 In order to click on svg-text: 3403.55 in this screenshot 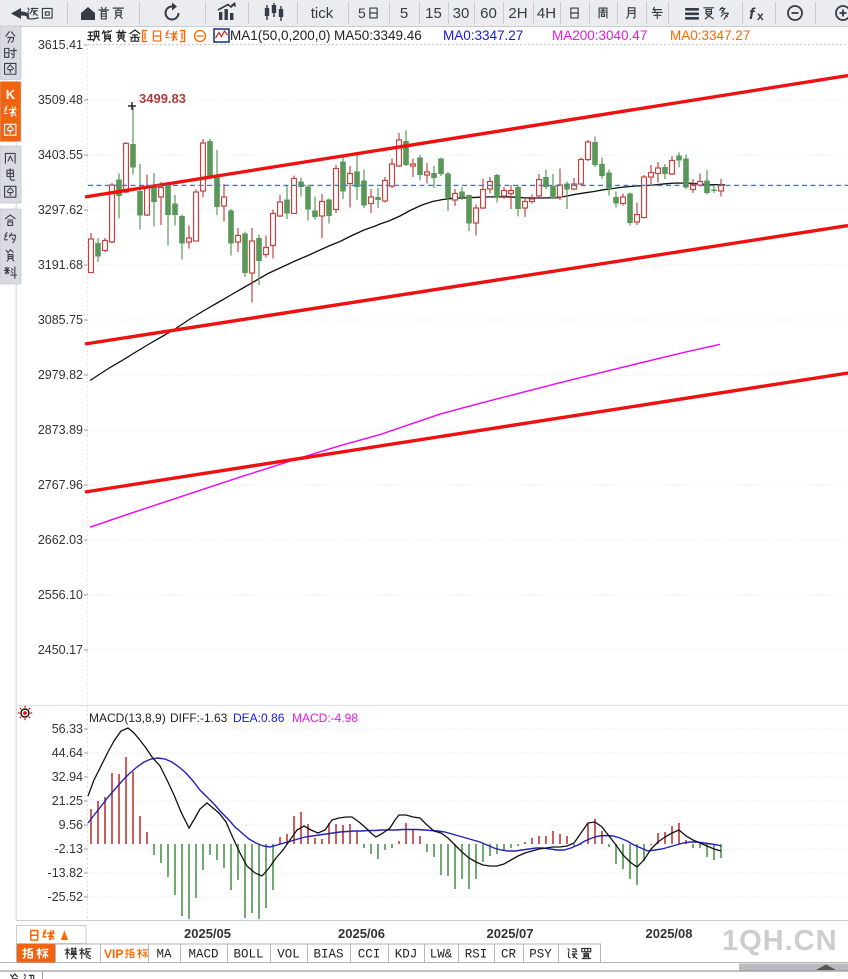, I will do `click(60, 155)`.